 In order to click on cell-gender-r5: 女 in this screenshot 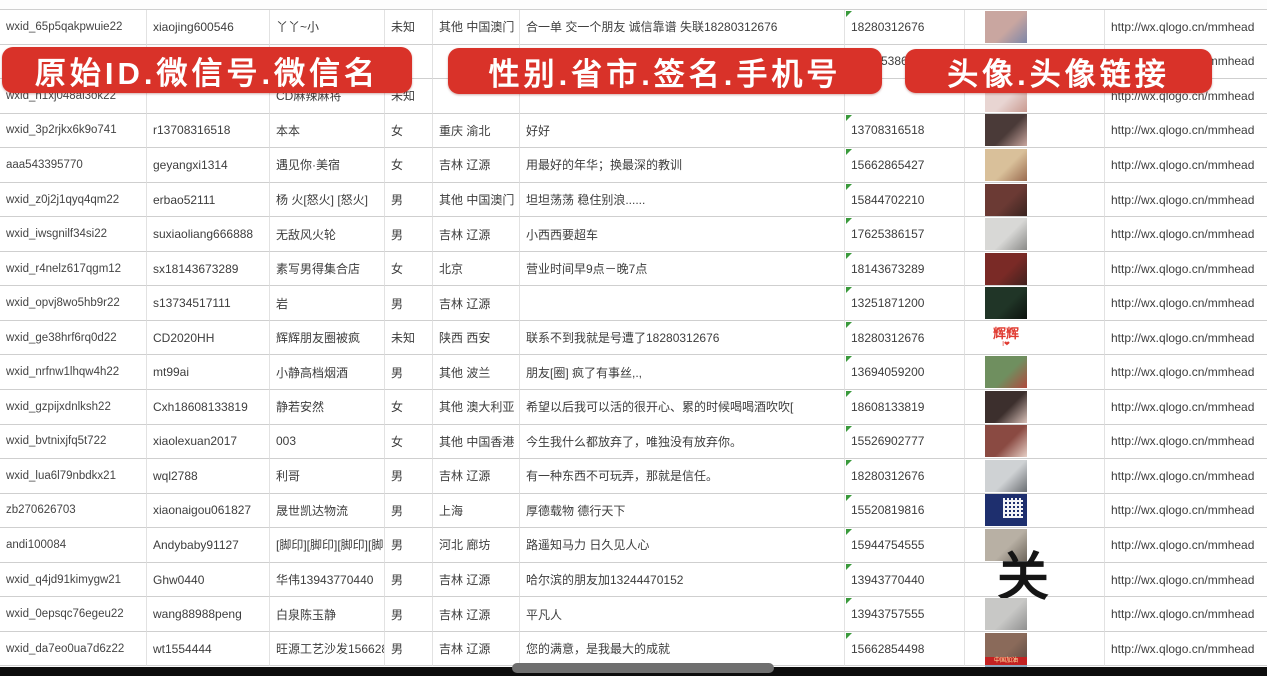, I will do `click(409, 165)`.